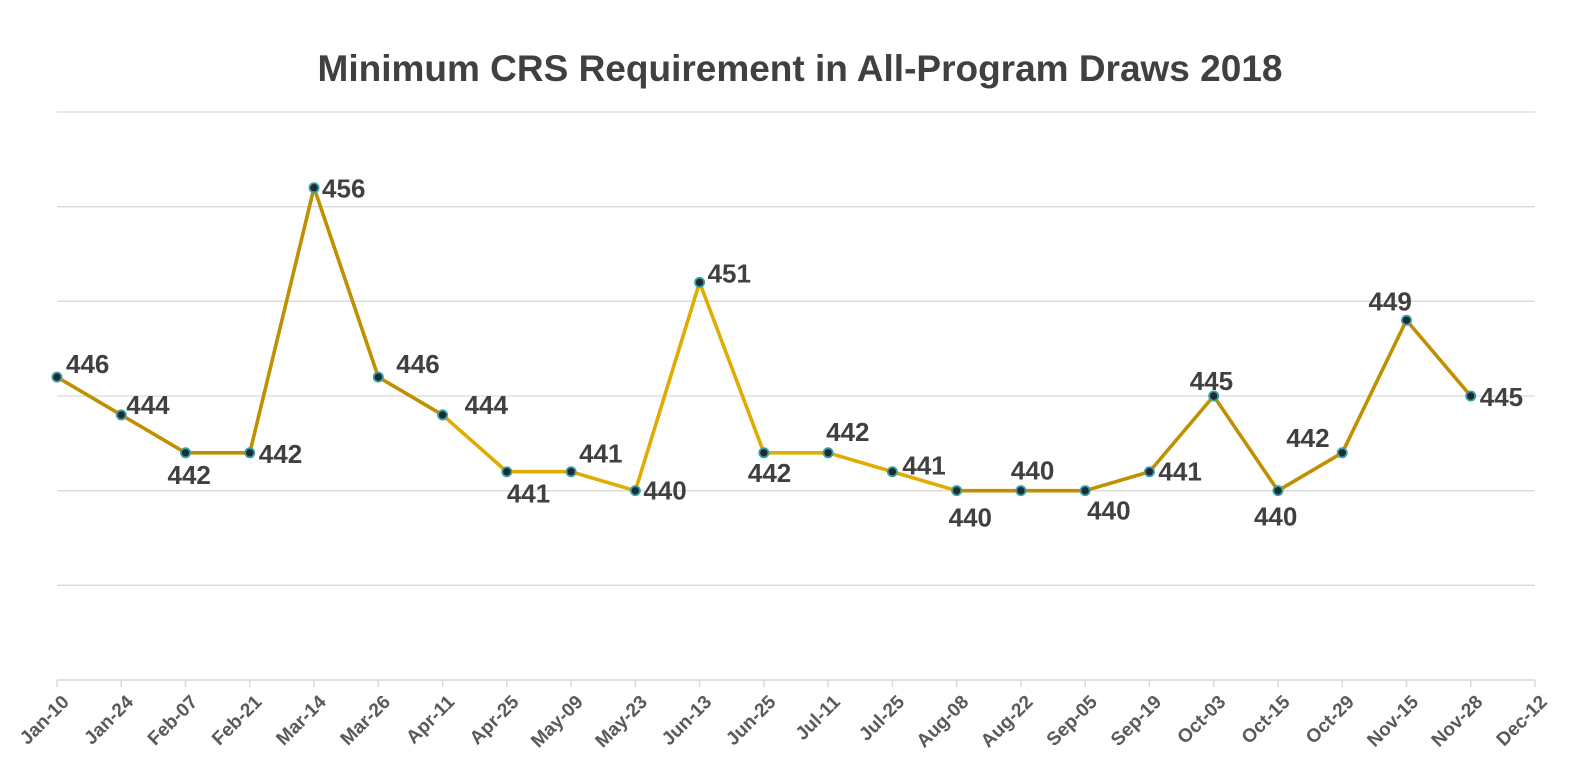 Image resolution: width=1582 pixels, height=775 pixels. Describe the element at coordinates (495, 720) in the screenshot. I see `x-tick-label: Apr-25` at that location.